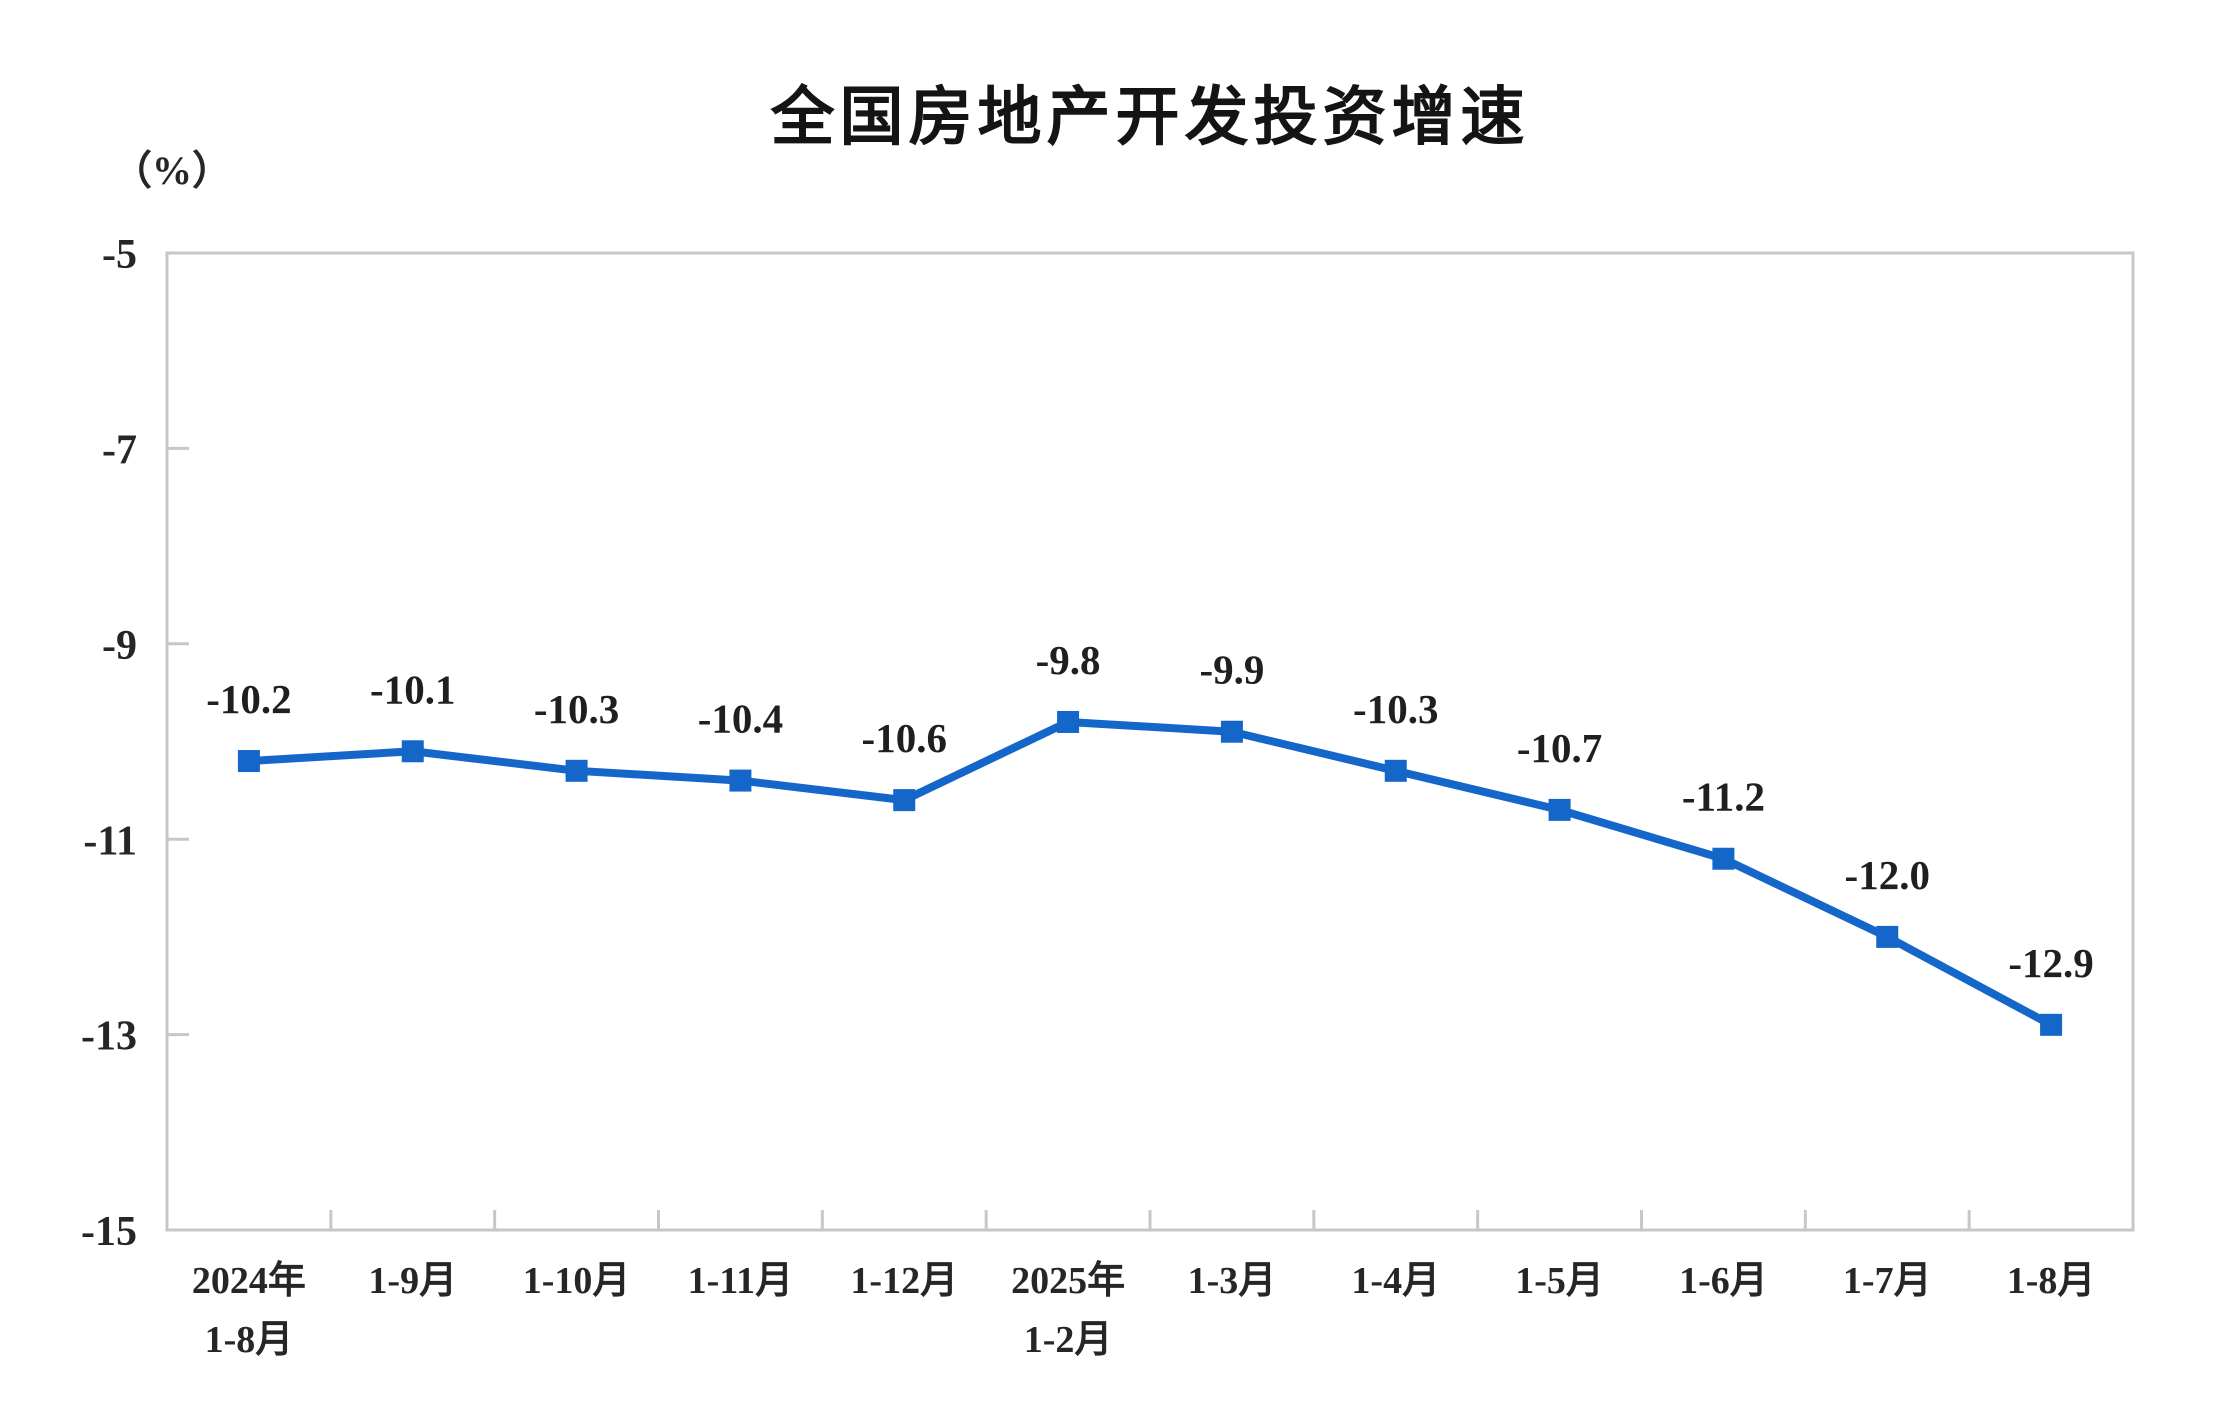 Image resolution: width=2218 pixels, height=1406 pixels. I want to click on data-point-label: -12.9, so click(2050, 963).